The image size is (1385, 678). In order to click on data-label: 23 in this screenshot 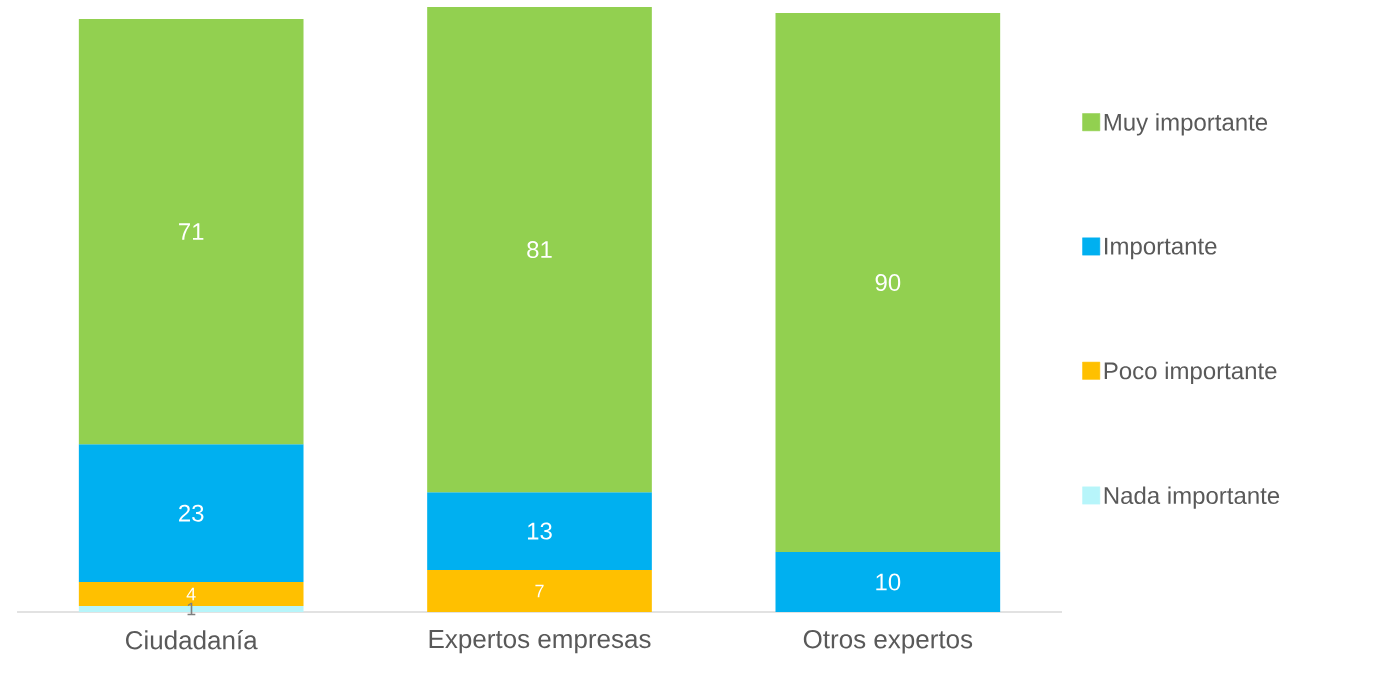, I will do `click(191, 513)`.